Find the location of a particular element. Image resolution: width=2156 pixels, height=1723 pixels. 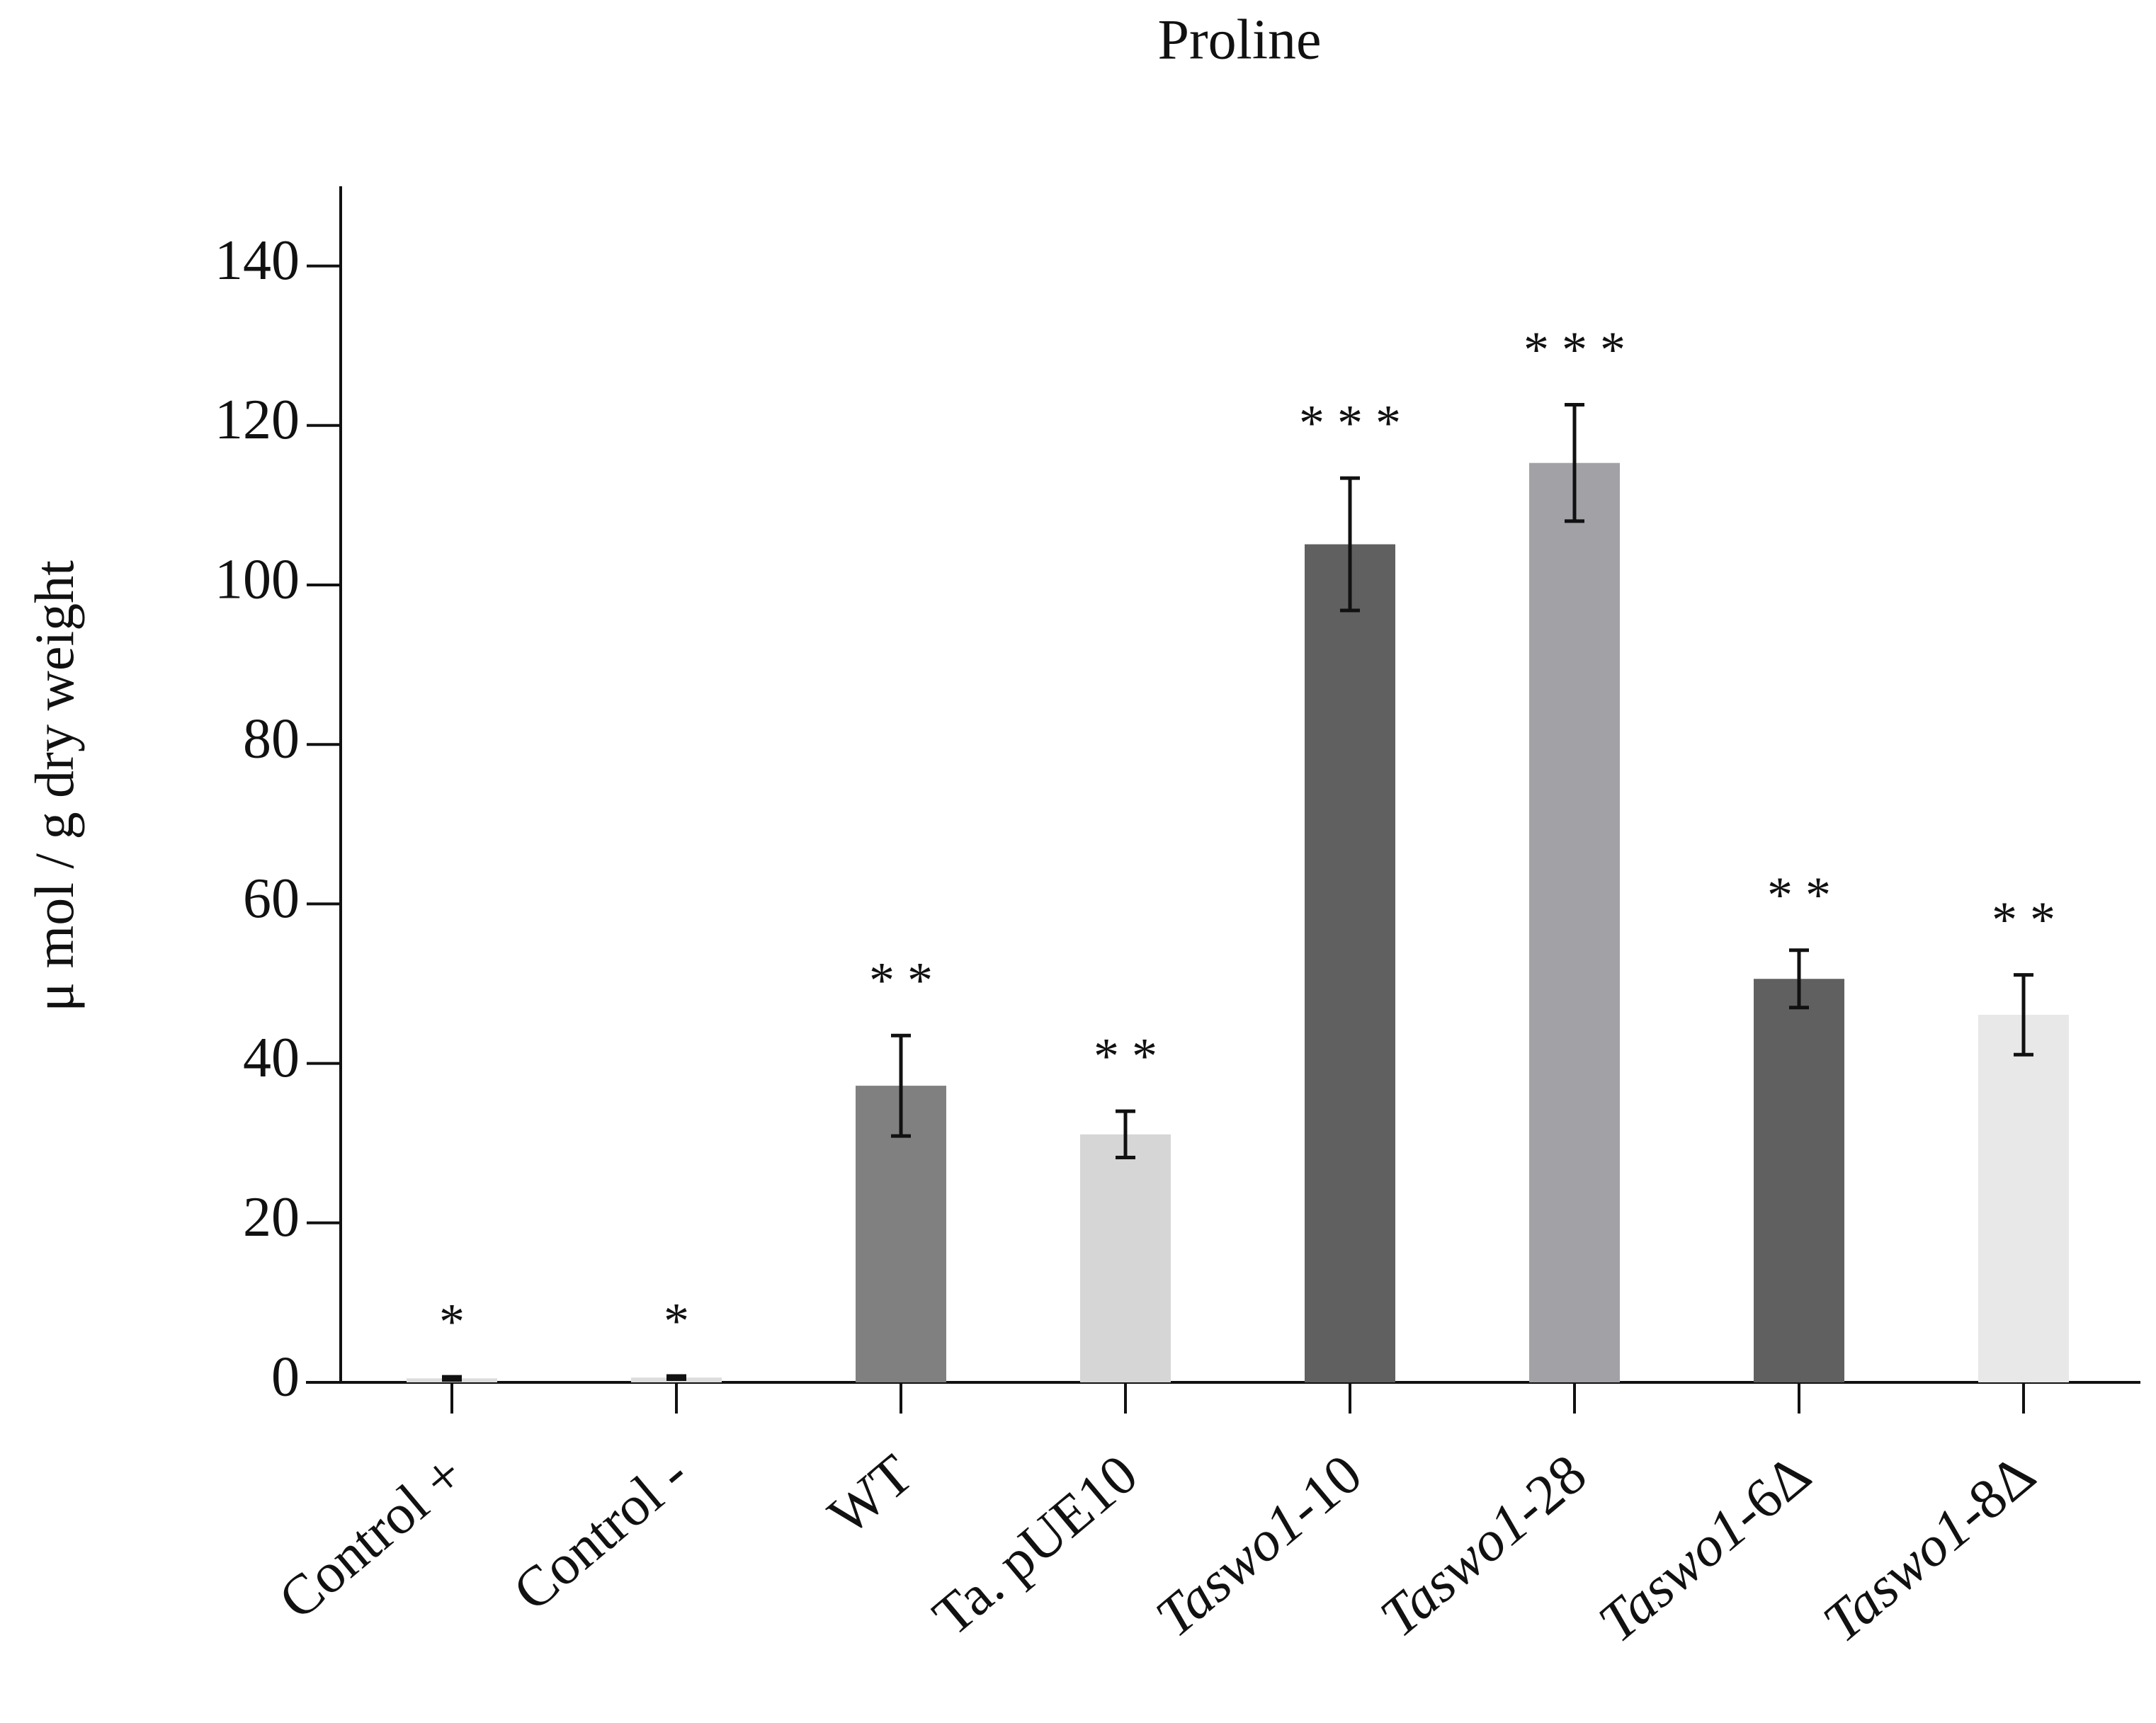

y-axis-label: μ mol / g dry weight is located at coordinates (54, 786).